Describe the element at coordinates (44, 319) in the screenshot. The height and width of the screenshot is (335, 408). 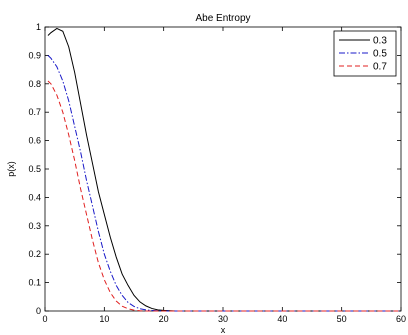
I see `x-tick-label: 0` at that location.